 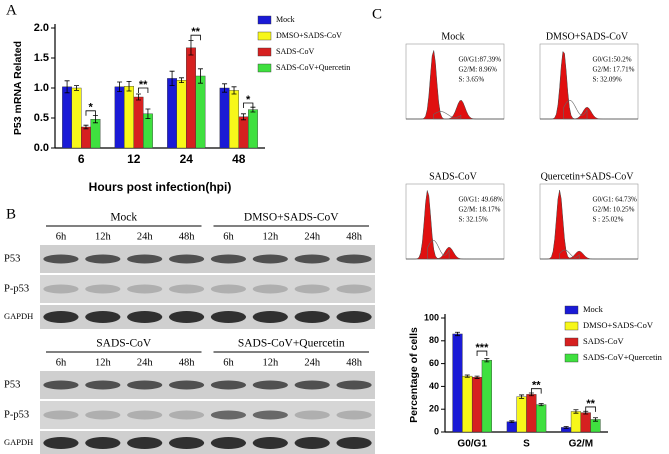 I want to click on flow-stat: G0/G1: 64.73%, so click(x=615, y=200).